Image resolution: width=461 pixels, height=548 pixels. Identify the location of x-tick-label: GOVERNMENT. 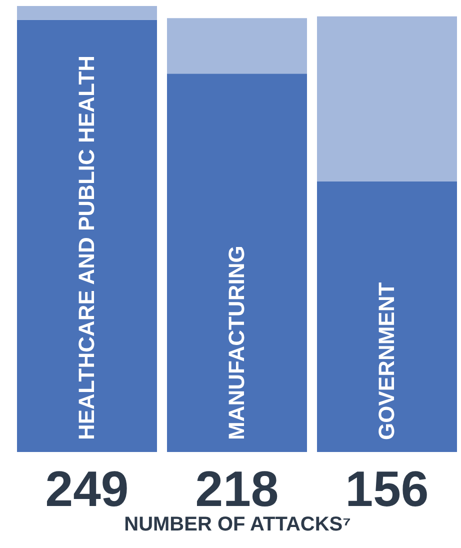
(386, 361).